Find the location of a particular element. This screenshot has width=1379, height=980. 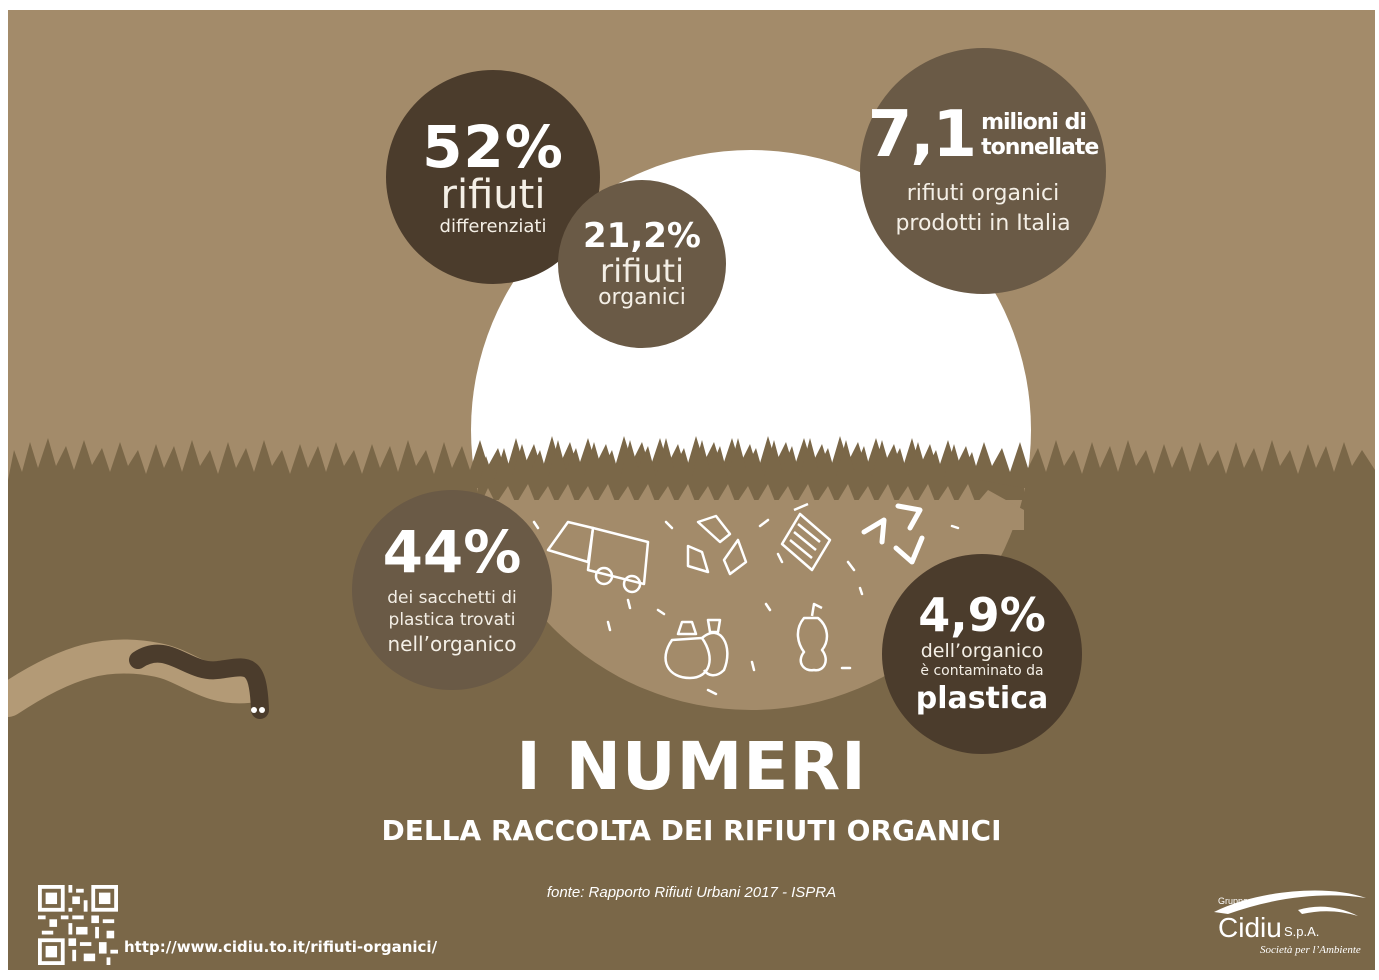

trash-bin-icon is located at coordinates (806, 537).